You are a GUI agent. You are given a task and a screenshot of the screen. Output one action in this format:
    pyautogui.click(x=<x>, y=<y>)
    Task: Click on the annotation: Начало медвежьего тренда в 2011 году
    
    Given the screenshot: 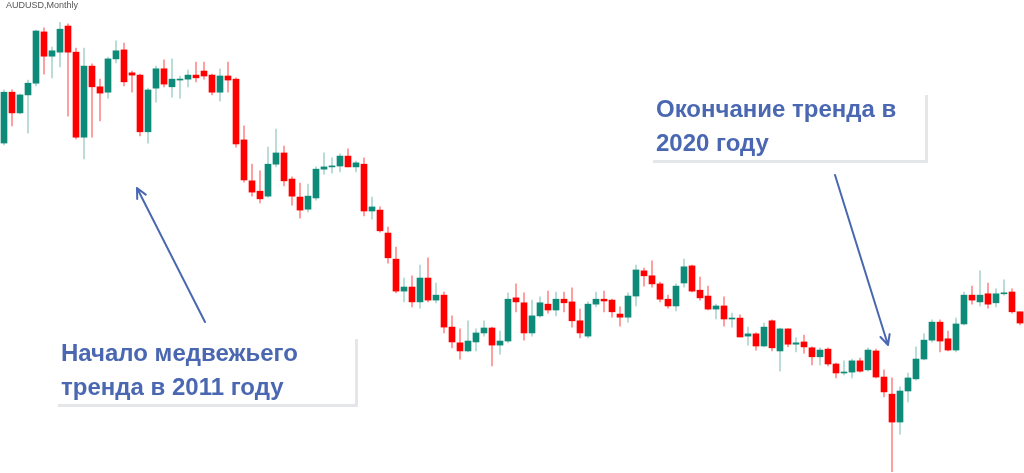 What is the action you would take?
    pyautogui.click(x=205, y=370)
    